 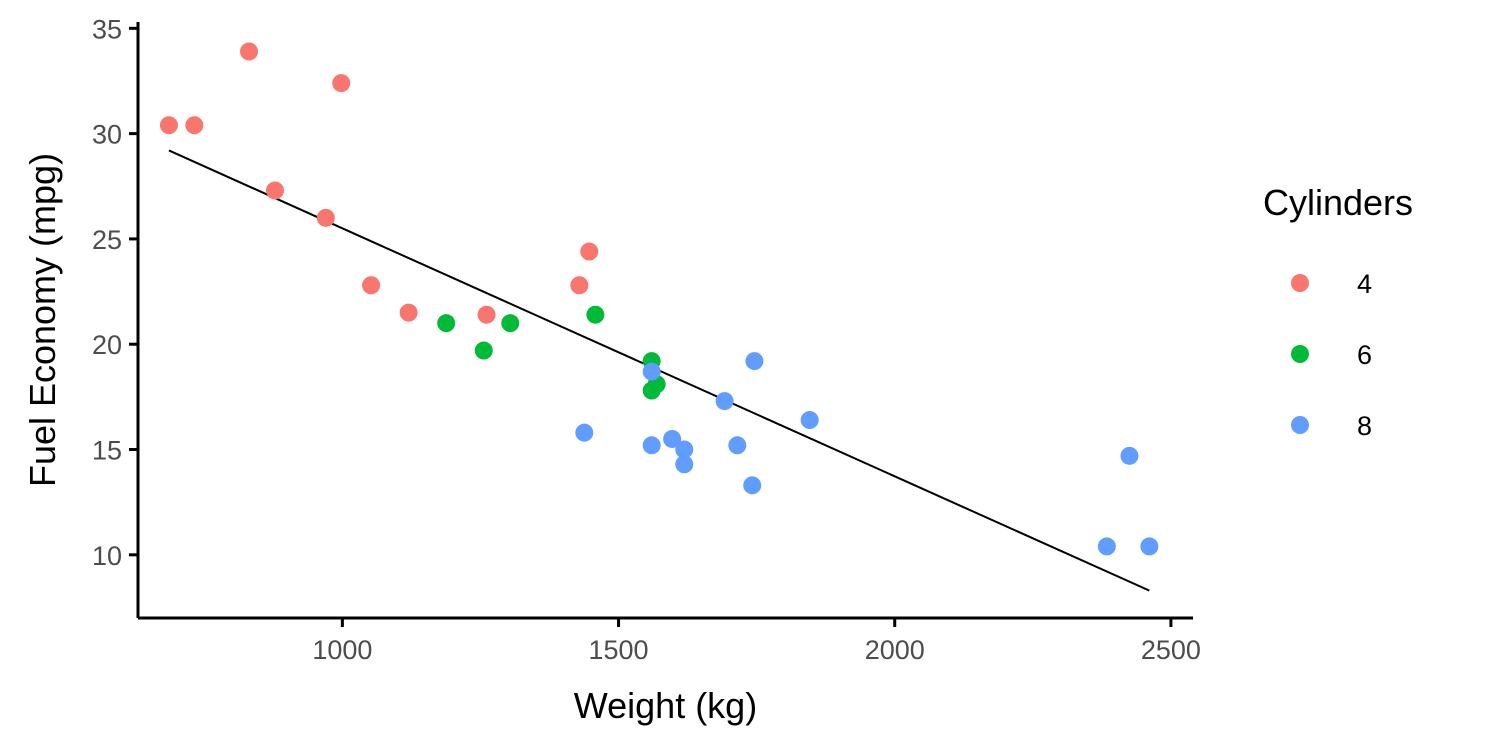 What do you see at coordinates (665, 705) in the screenshot?
I see `x-axis-title: Weight (kg)` at bounding box center [665, 705].